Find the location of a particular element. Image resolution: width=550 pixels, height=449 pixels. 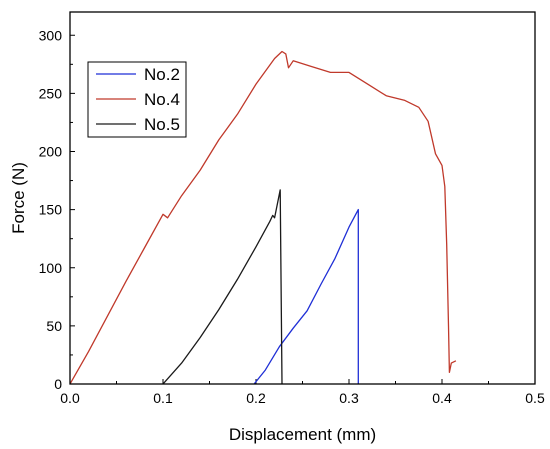

y-tick-label: 50 is located at coordinates (54, 326).